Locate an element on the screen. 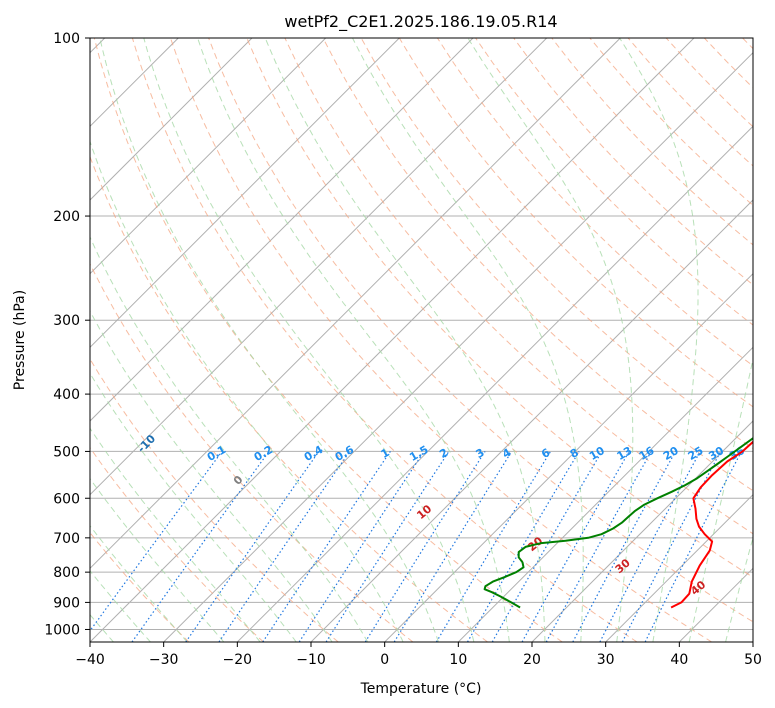 This screenshot has width=775, height=708. chart-title: wetPf2_C2E1.2025.186.19.05.R14 is located at coordinates (420, 22).